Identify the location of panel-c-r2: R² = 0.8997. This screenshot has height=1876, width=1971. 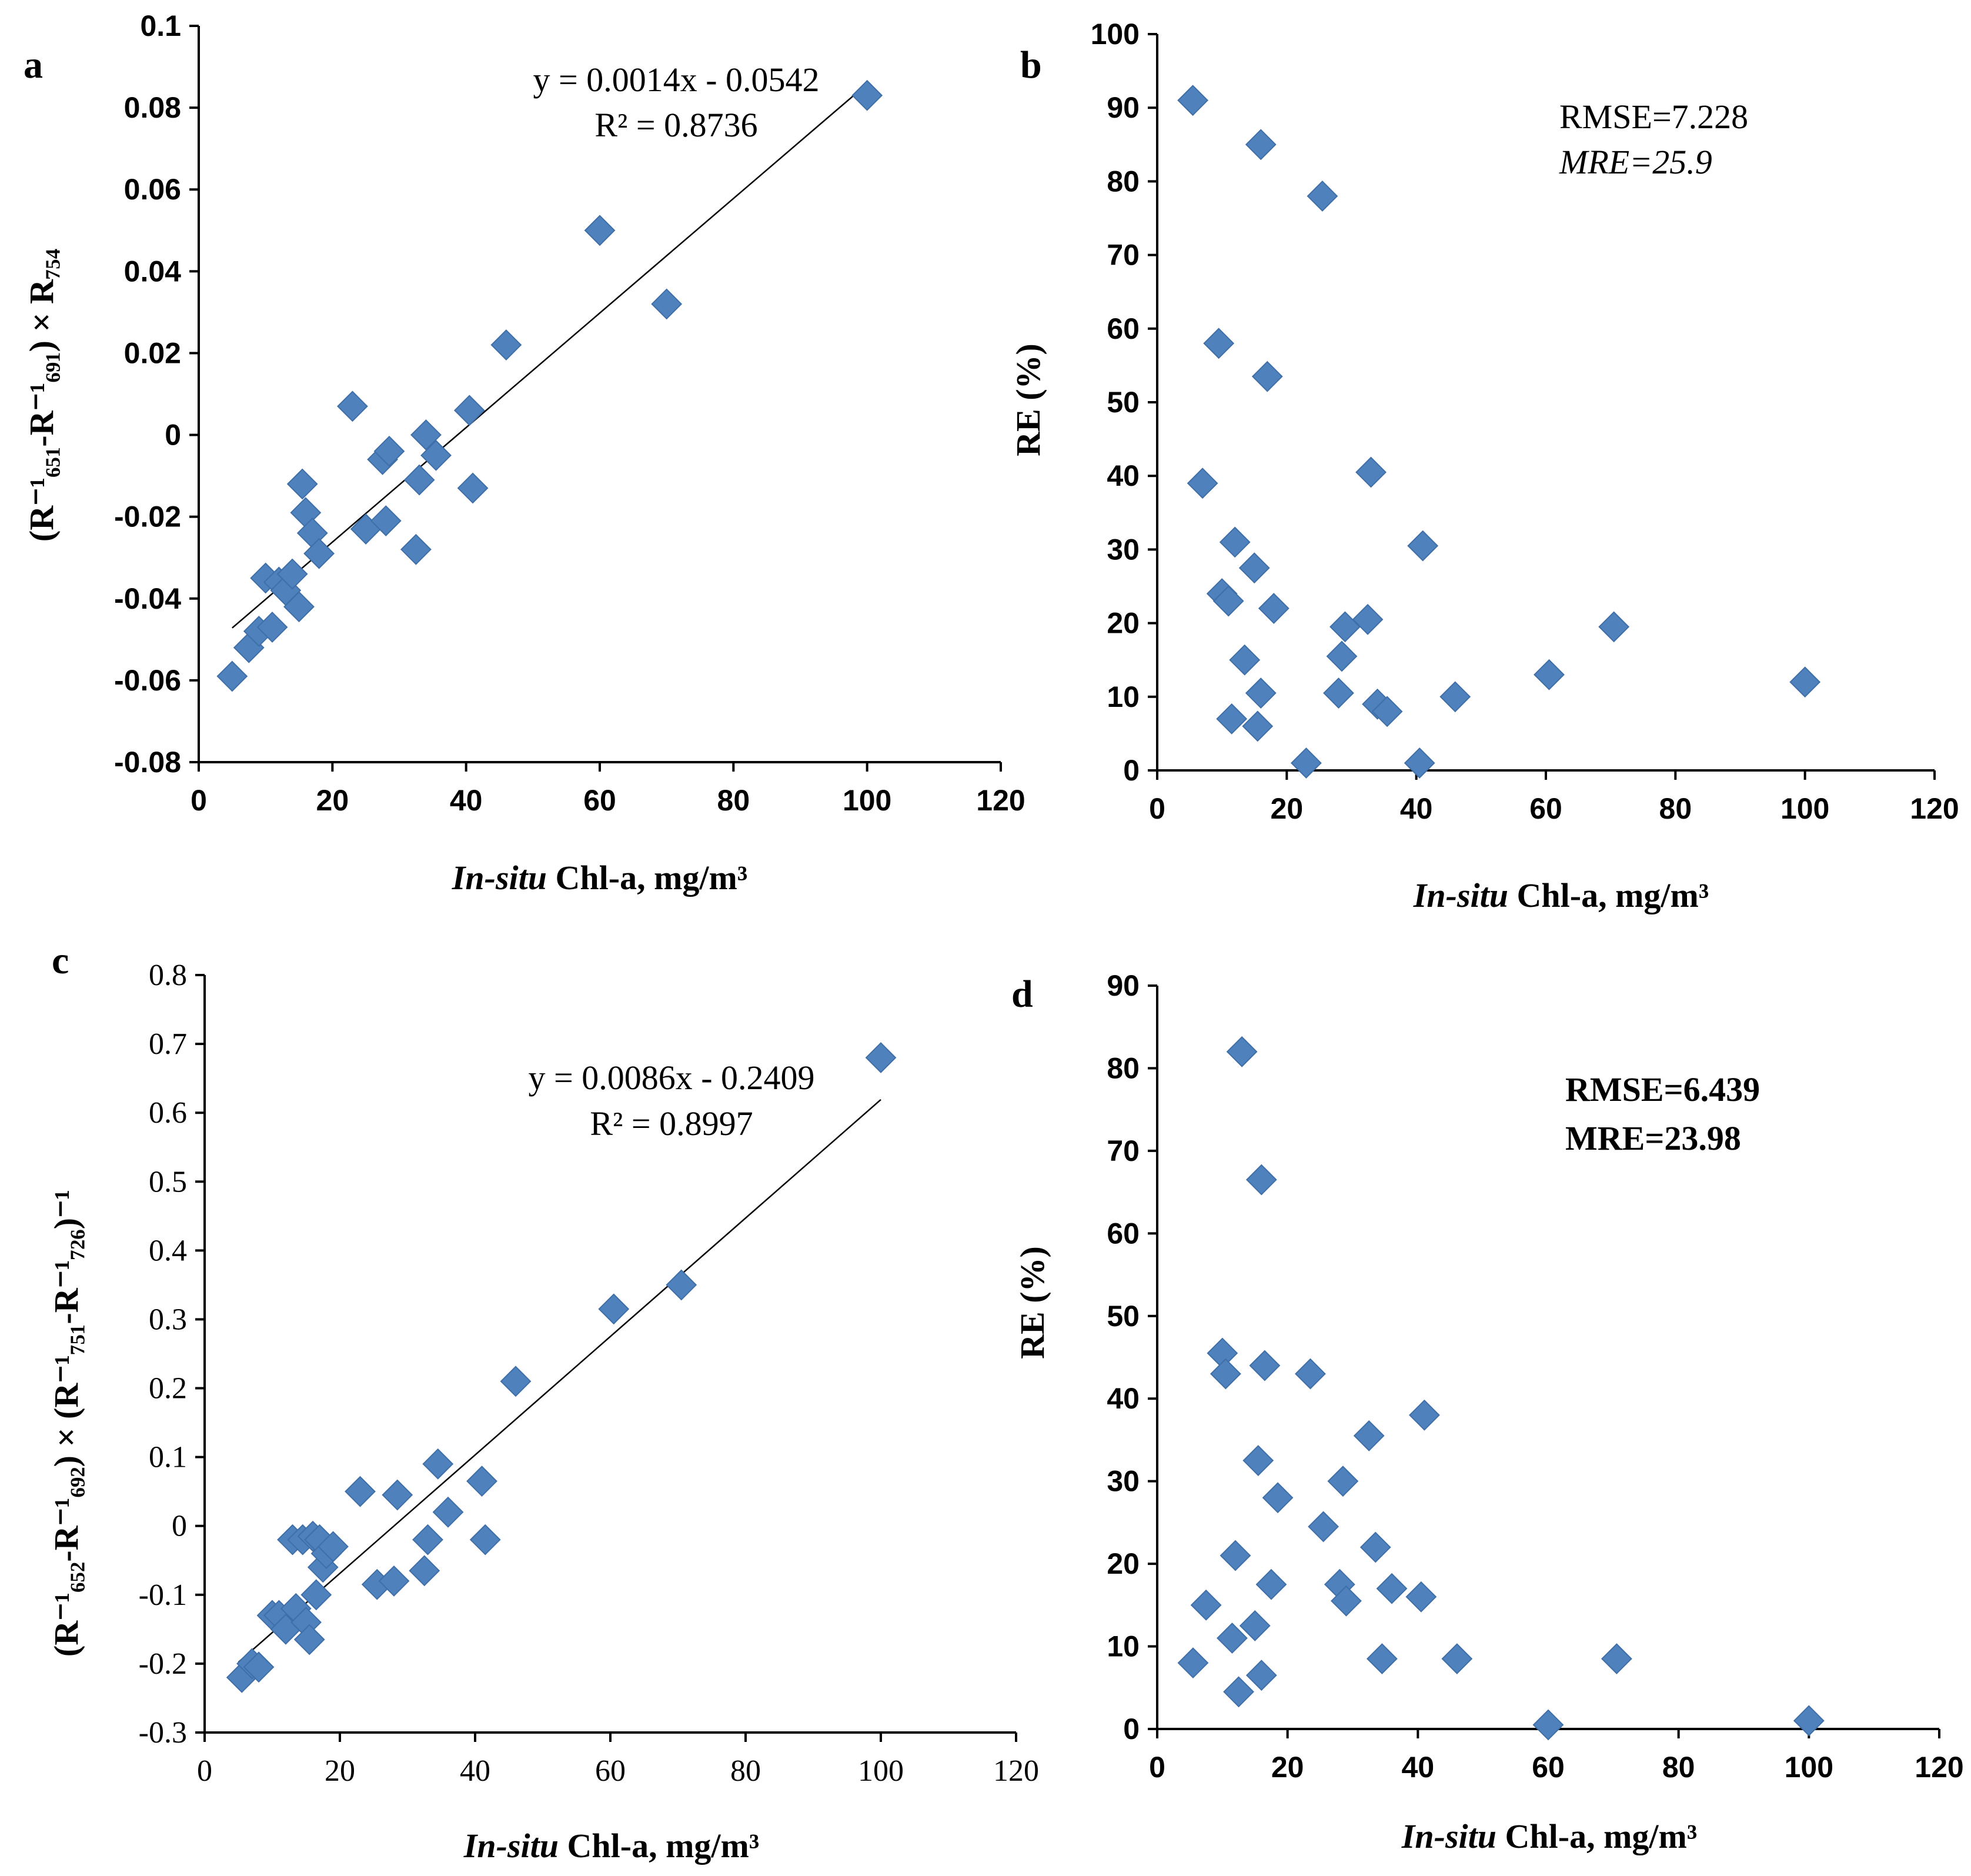
(671, 1123).